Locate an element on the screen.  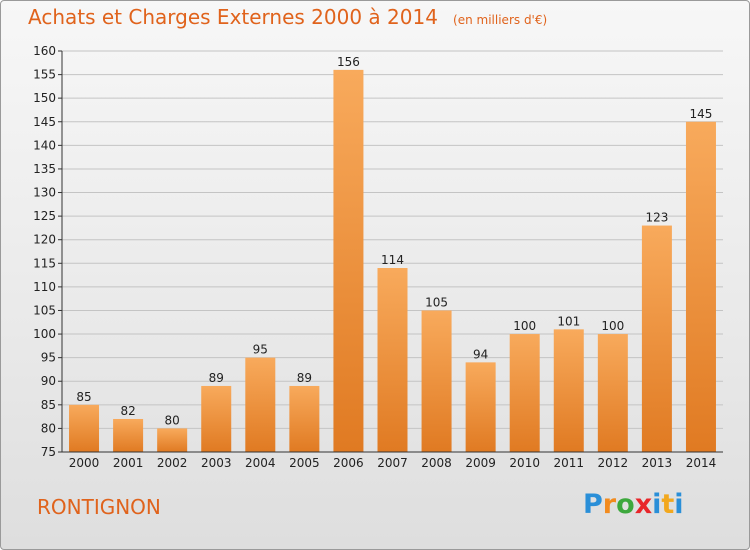
value-label: 85 is located at coordinates (83, 397).